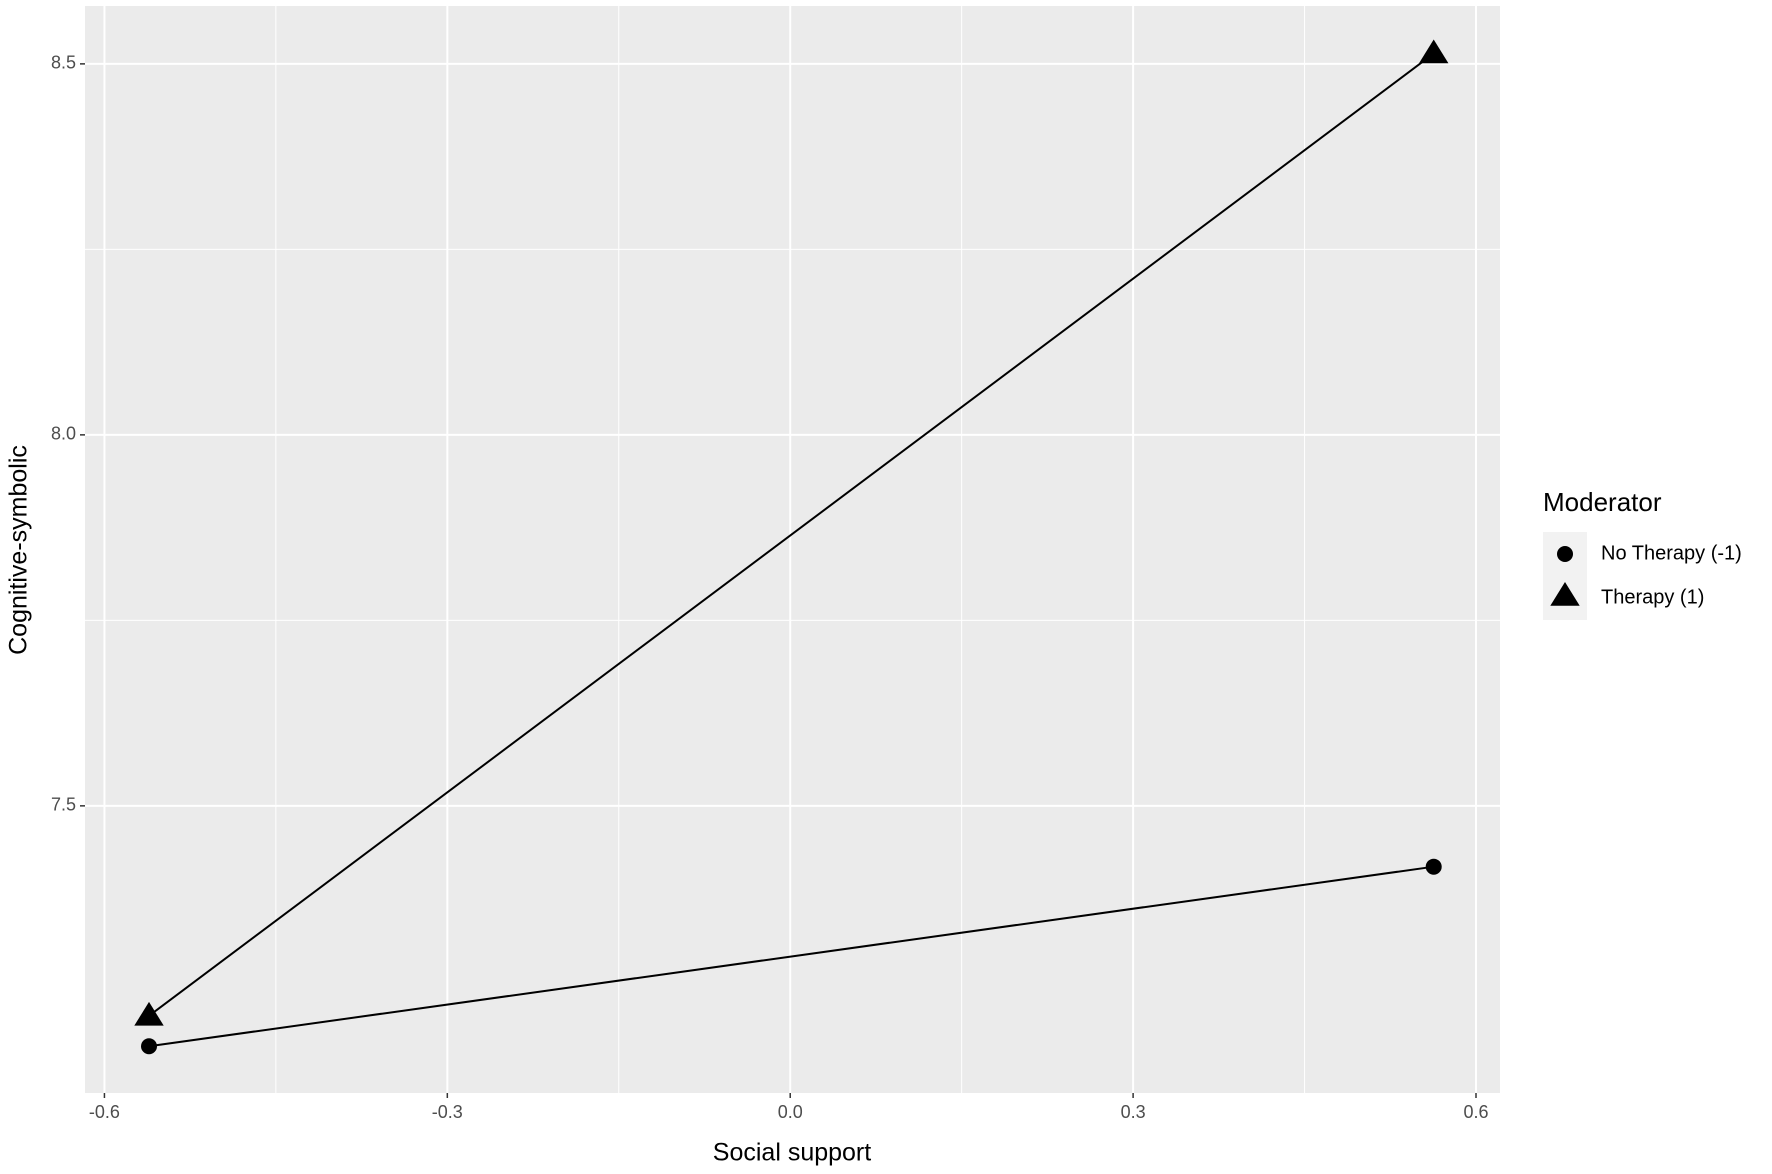  I want to click on x-tick-label: -0.6, so click(104, 1112).